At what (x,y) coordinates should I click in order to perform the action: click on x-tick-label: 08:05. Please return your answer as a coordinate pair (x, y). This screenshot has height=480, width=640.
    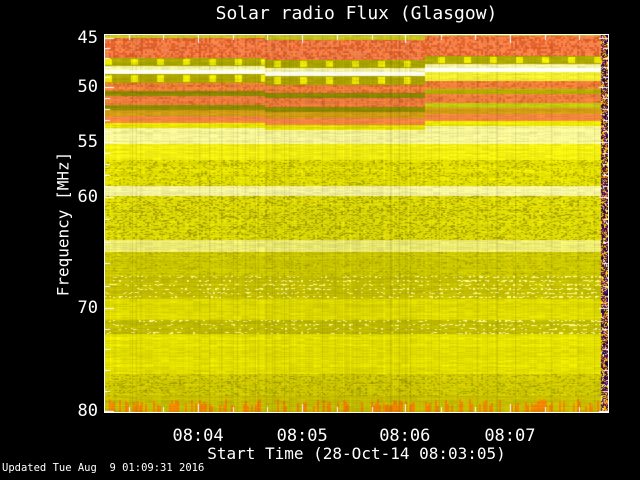
    Looking at the image, I should click on (302, 436).